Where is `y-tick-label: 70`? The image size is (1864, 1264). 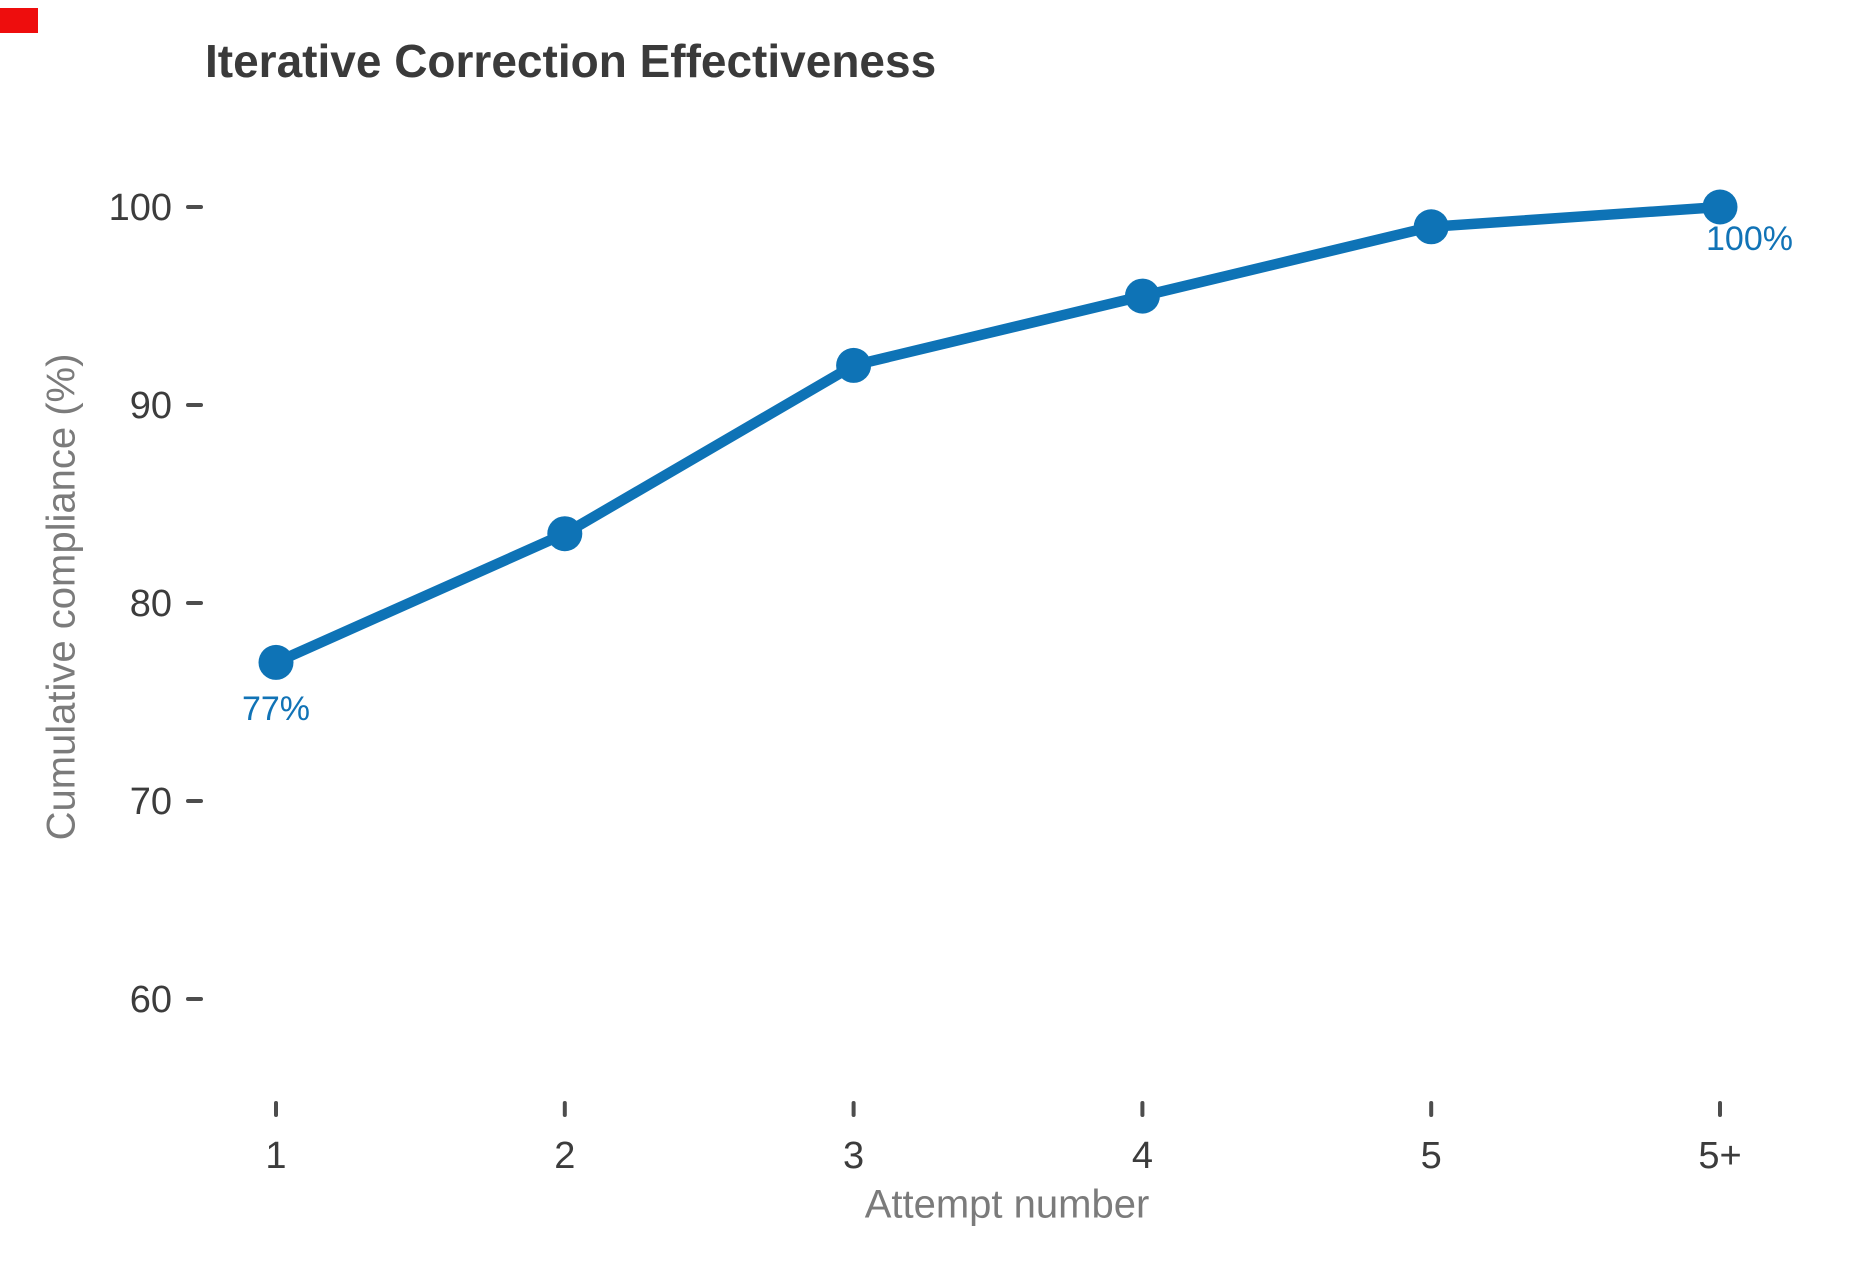
y-tick-label: 70 is located at coordinates (151, 802).